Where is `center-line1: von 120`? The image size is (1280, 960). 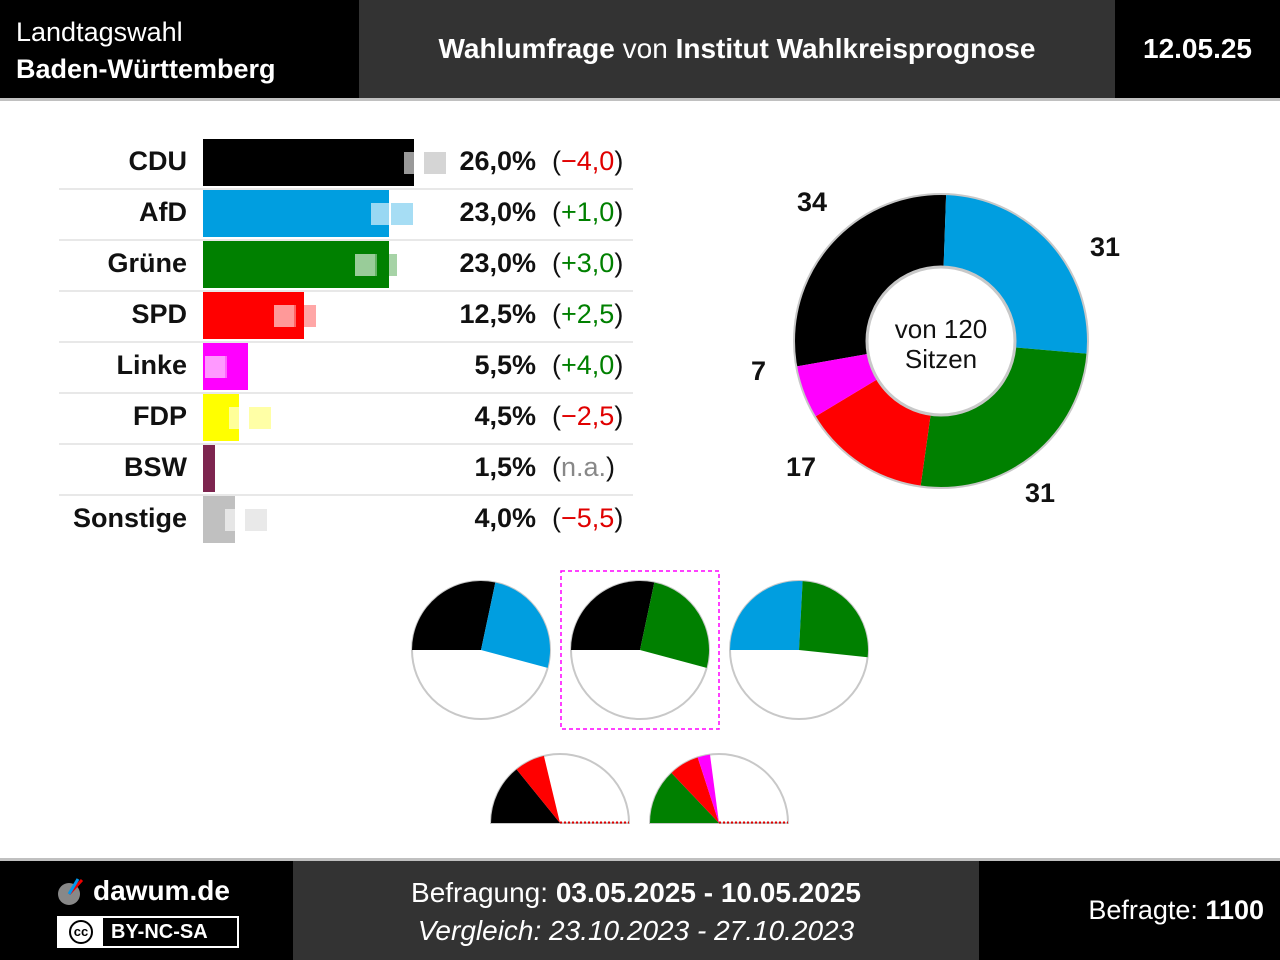
center-line1: von 120 is located at coordinates (941, 329).